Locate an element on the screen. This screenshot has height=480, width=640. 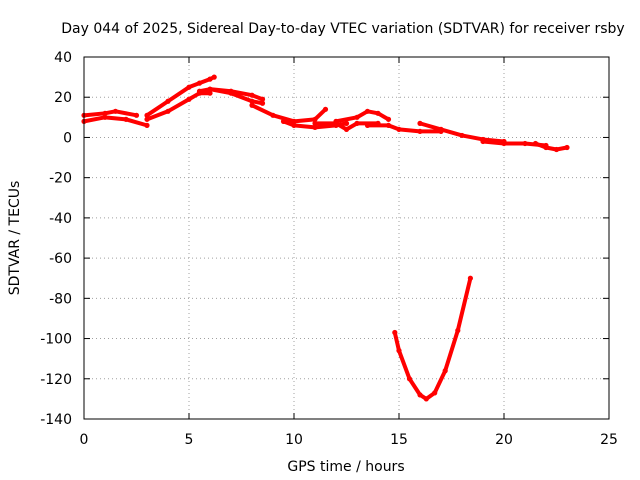
series-sat-d is located at coordinates (181, 96).